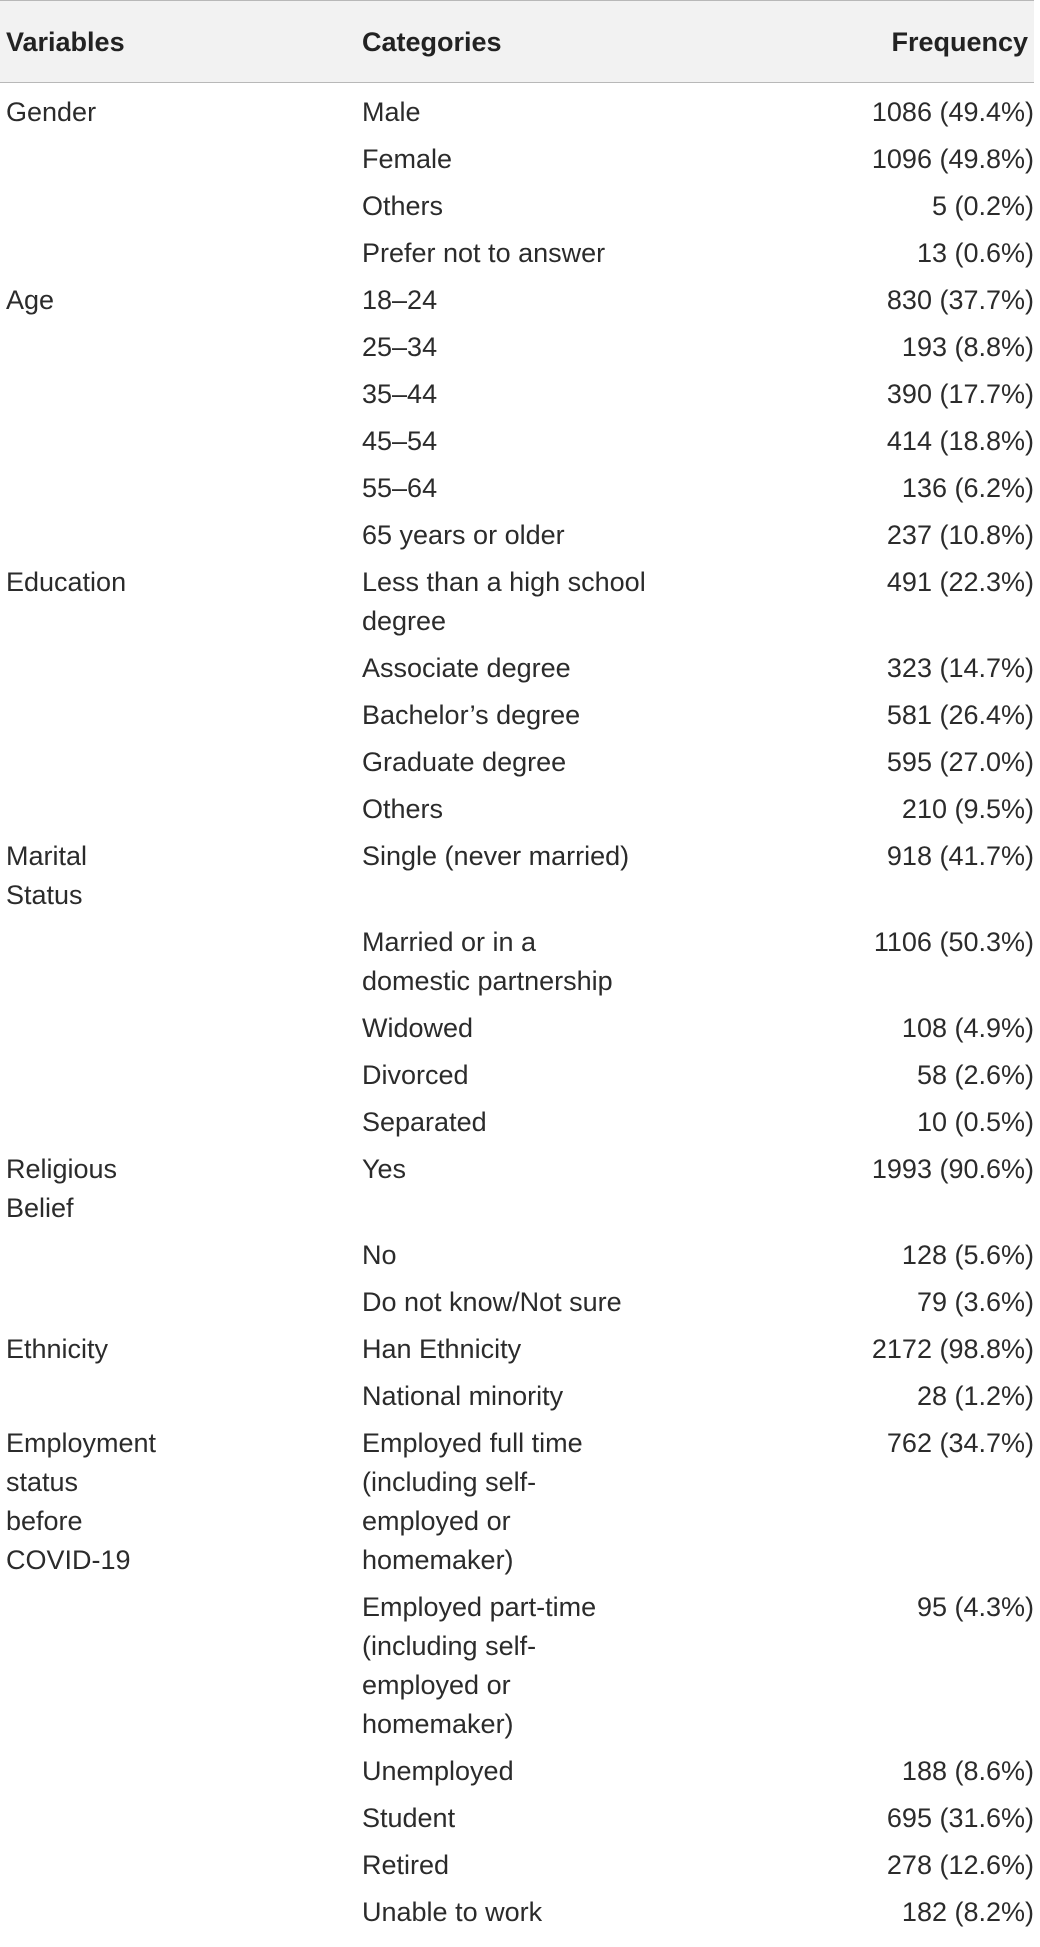 The image size is (1040, 1947). I want to click on category-label: 55–64, so click(400, 488).